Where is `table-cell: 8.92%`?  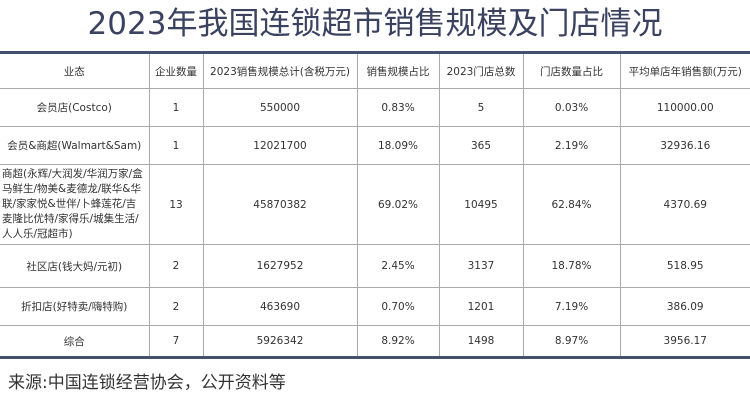 table-cell: 8.92% is located at coordinates (398, 341).